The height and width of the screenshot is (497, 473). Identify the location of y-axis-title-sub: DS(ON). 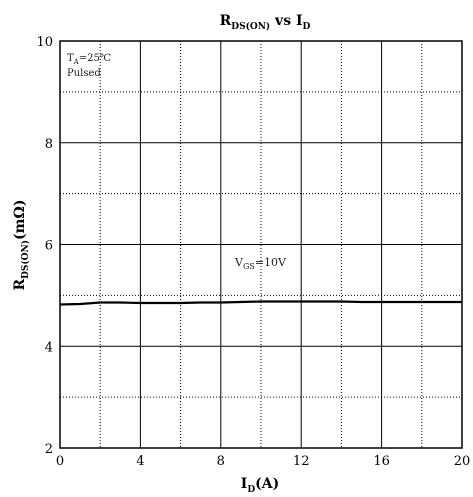
(25, 259).